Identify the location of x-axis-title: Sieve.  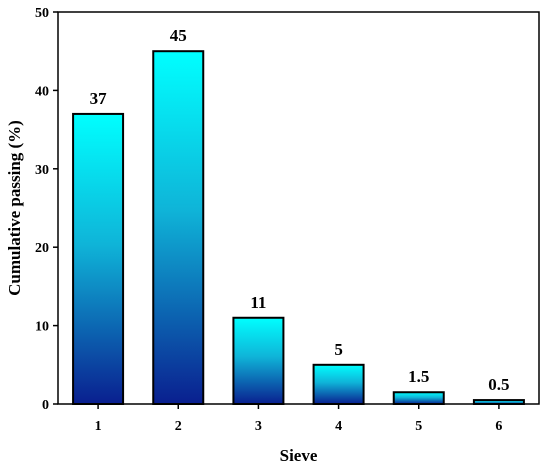
(299, 455).